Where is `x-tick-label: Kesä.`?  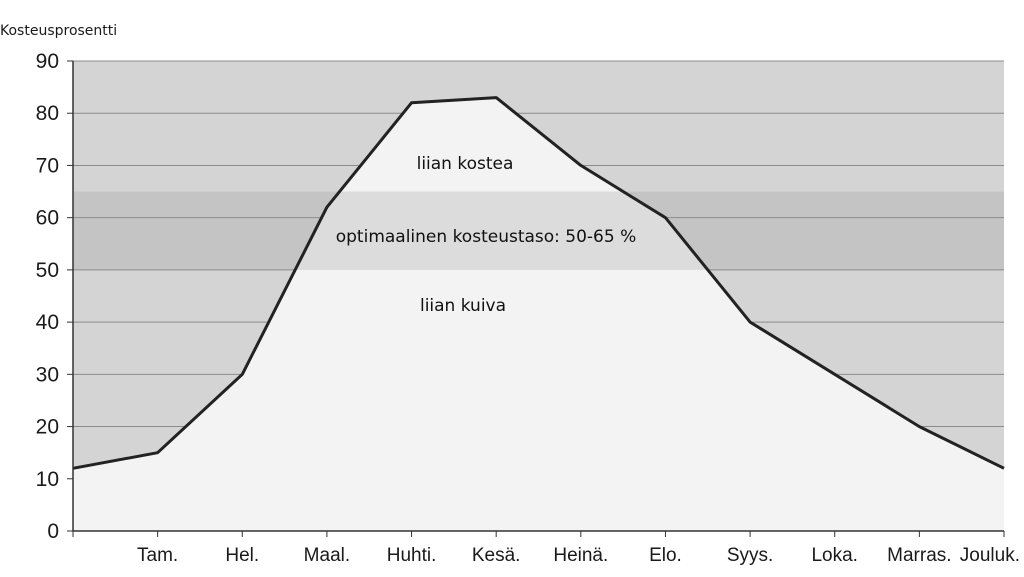 x-tick-label: Kesä. is located at coordinates (496, 555).